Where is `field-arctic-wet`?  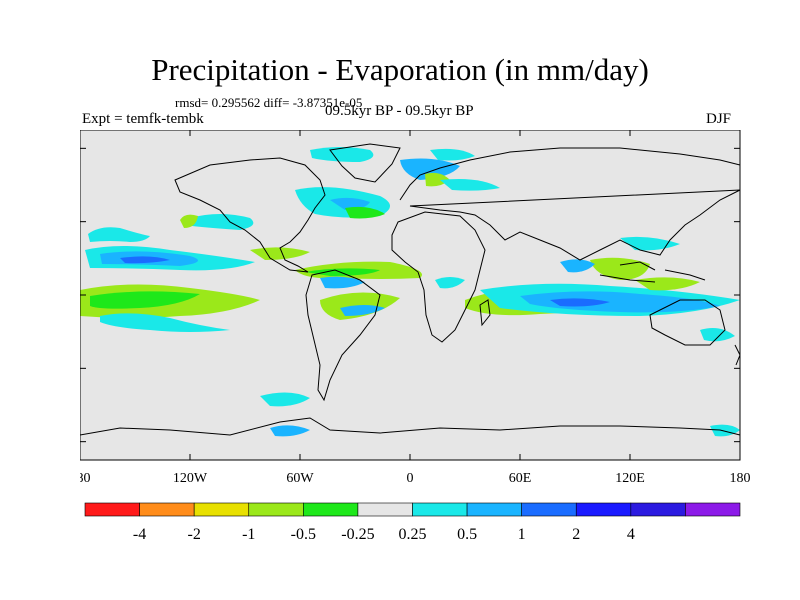
field-arctic-wet is located at coordinates (452, 154).